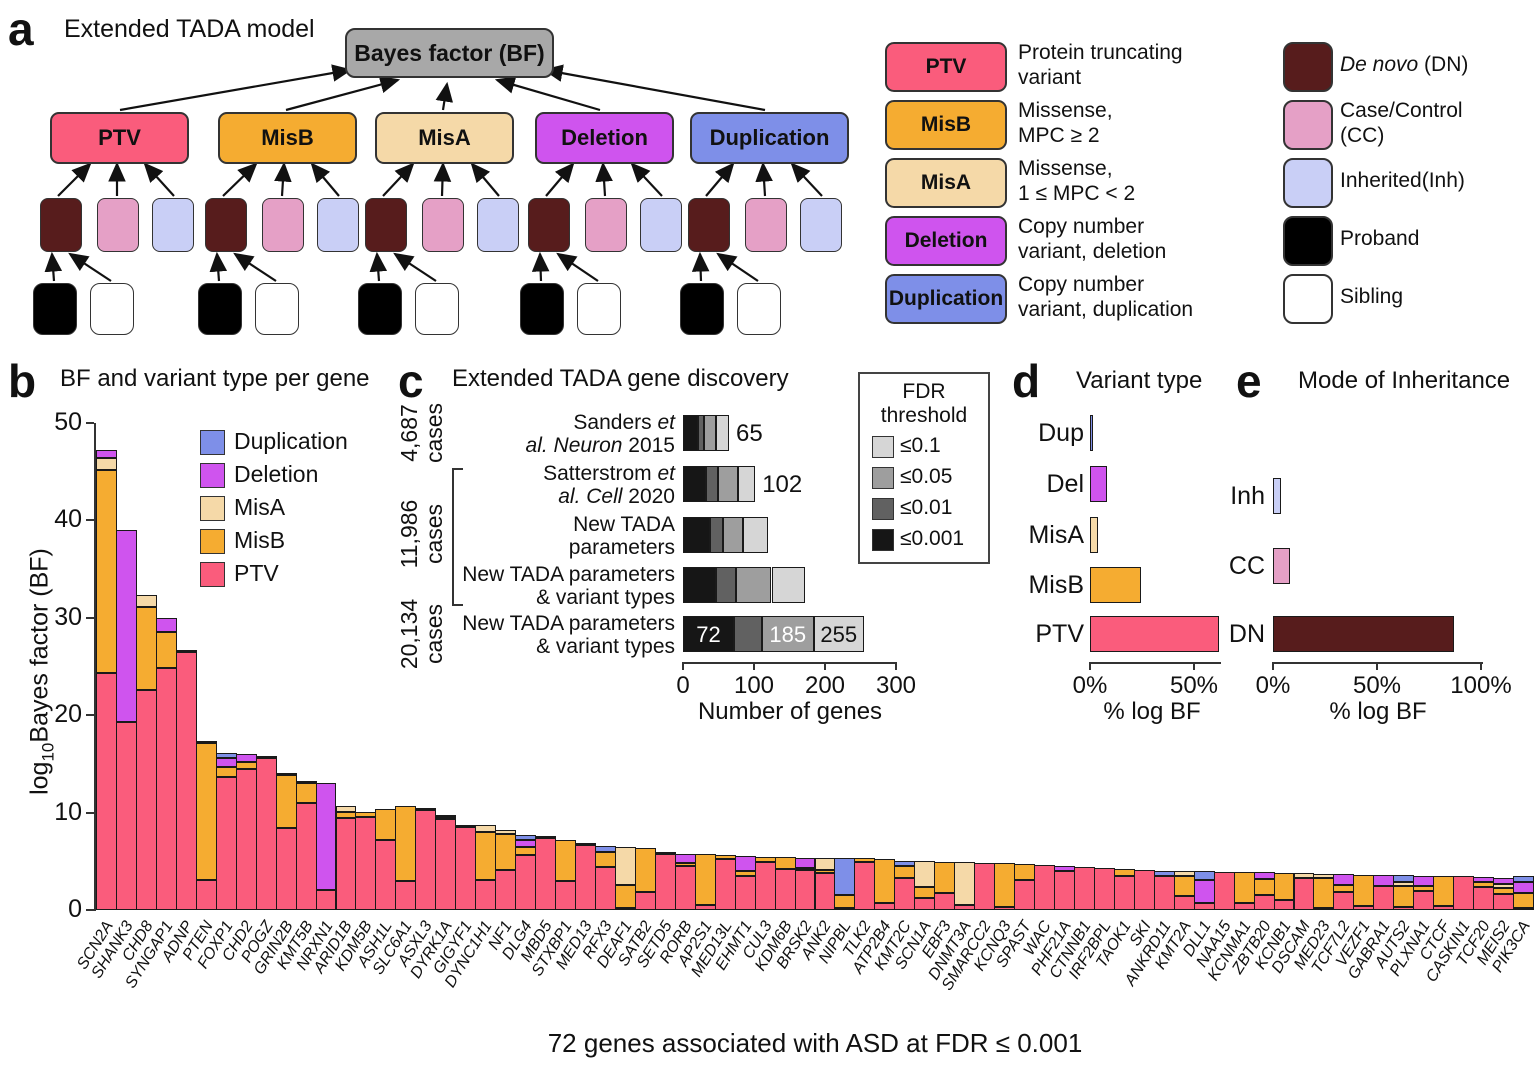 The image size is (1536, 1069). I want to click on bar-segment-WAC-ptv, so click(1044, 887).